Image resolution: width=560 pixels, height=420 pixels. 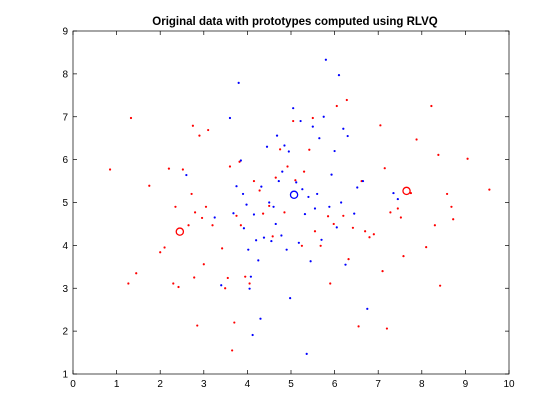 I want to click on x-tick-label: 3, so click(x=204, y=384).